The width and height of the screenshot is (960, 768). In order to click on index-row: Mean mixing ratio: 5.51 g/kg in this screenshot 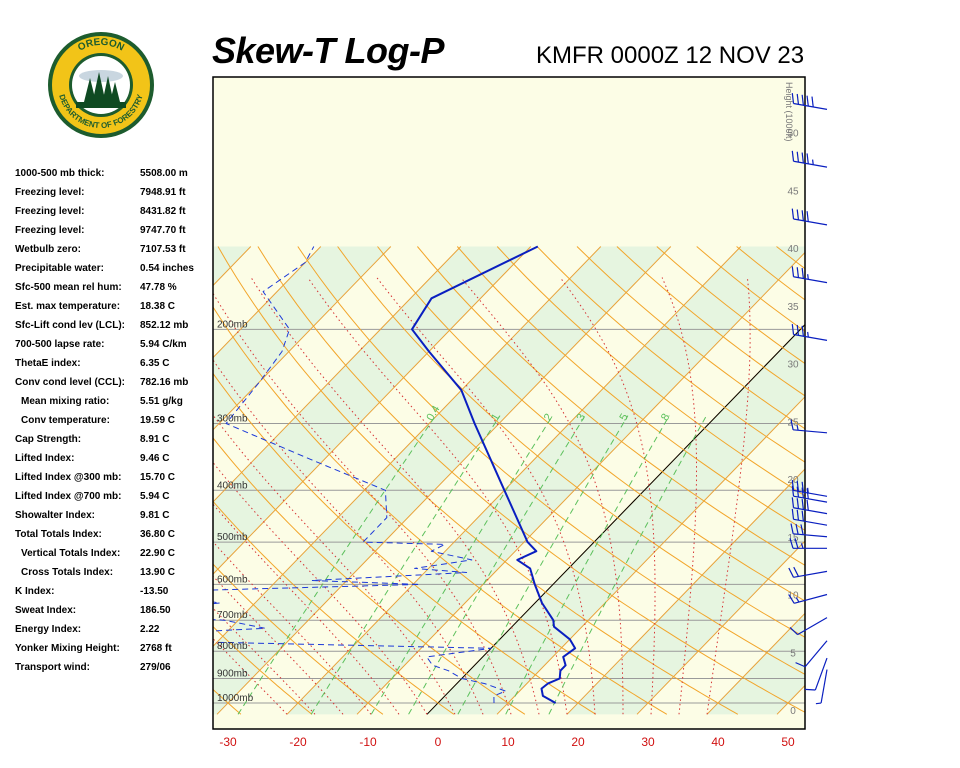, I will do `click(115, 405)`.